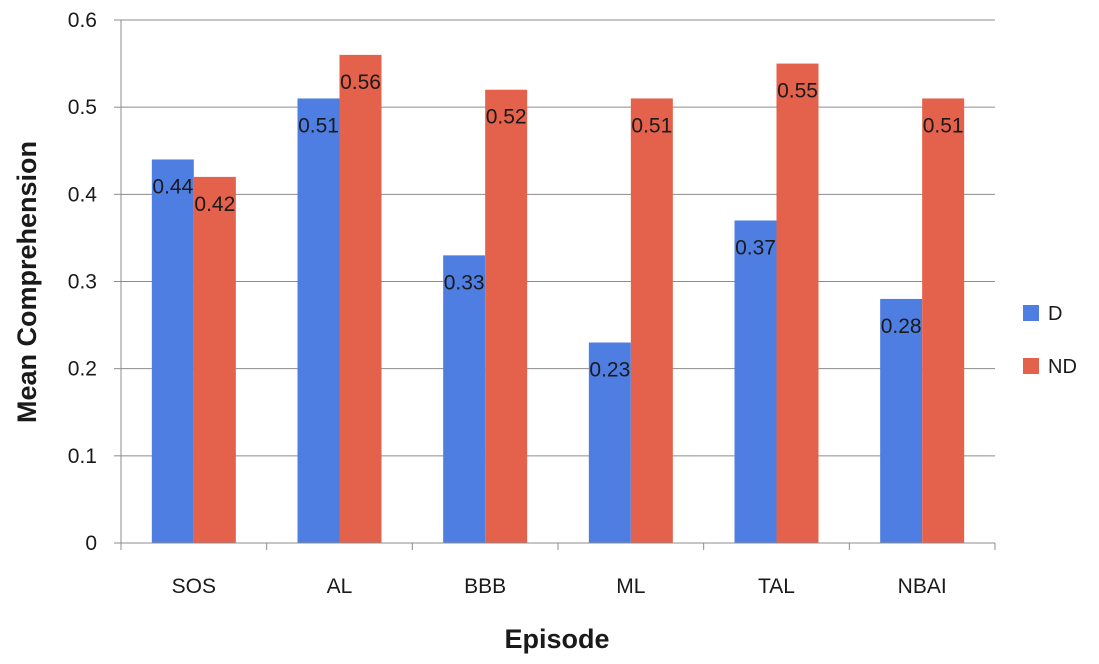 This screenshot has height=664, width=1099. What do you see at coordinates (172, 351) in the screenshot?
I see `bar-d-sos` at bounding box center [172, 351].